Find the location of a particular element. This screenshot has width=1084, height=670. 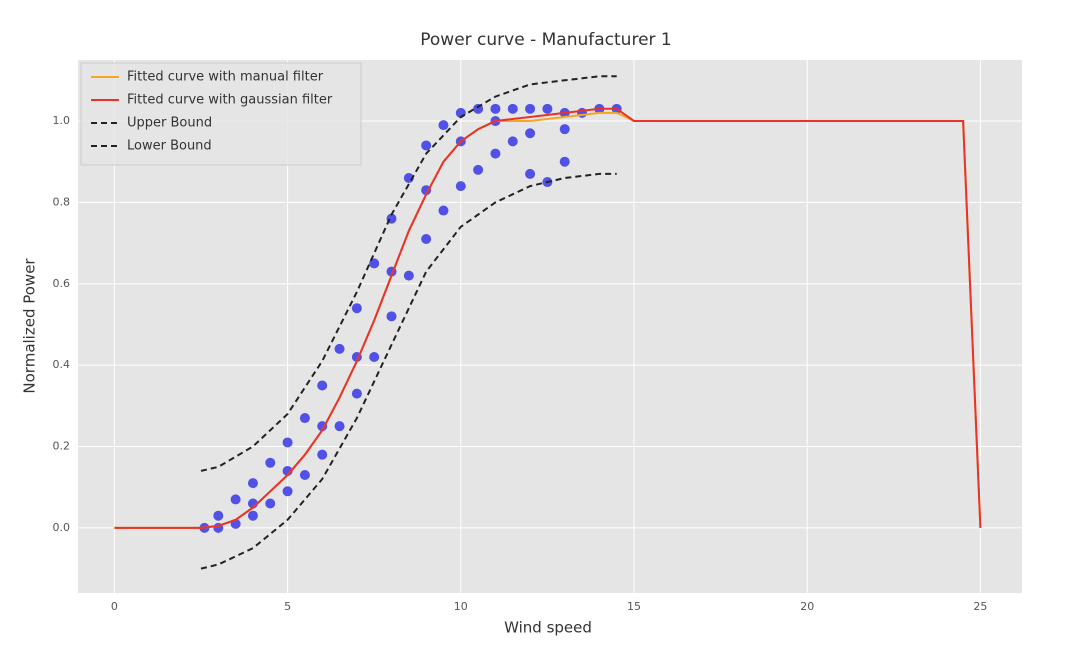

y-tick-label: 0.6 is located at coordinates (62, 283).